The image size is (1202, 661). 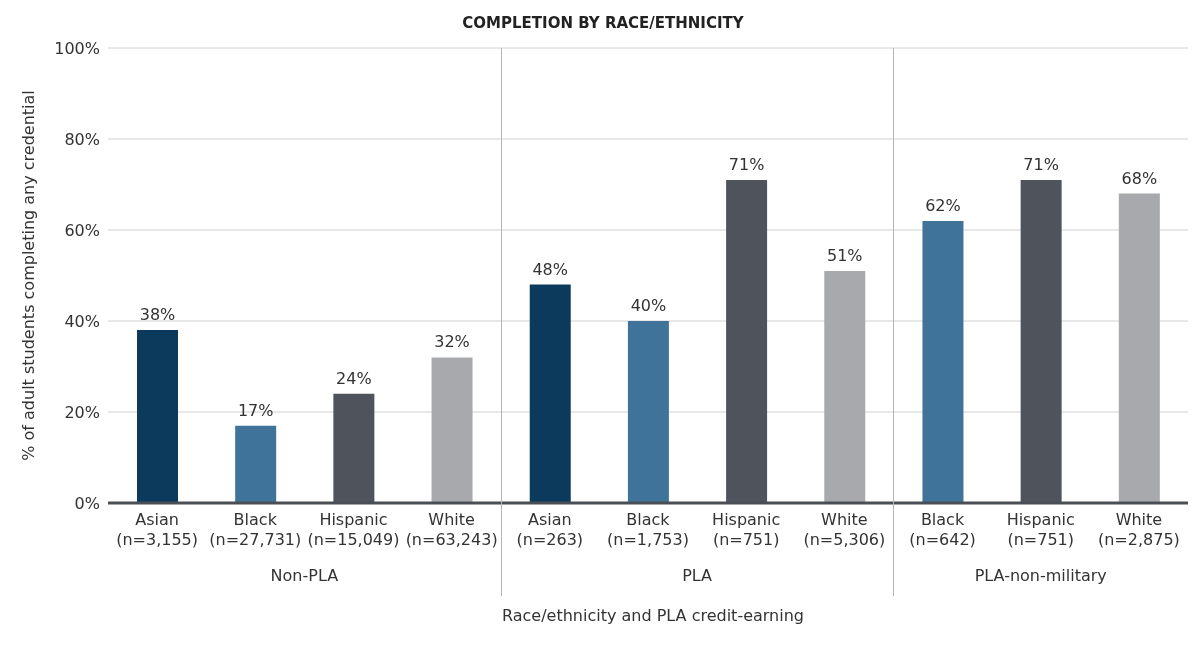 What do you see at coordinates (648, 529) in the screenshot?
I see `x-tick-label: Black (n=1,753)` at bounding box center [648, 529].